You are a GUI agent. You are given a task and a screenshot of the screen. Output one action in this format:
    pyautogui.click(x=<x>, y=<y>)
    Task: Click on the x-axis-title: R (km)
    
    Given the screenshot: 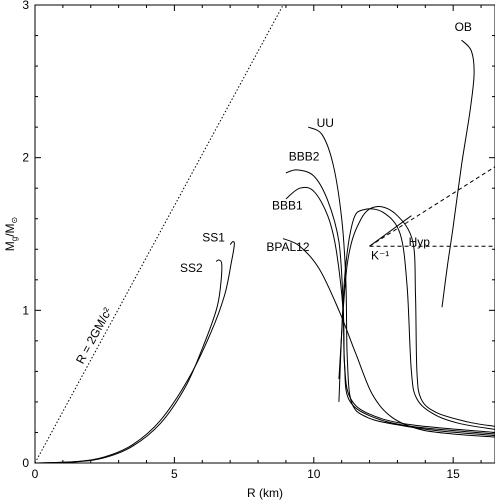 What is the action you would take?
    pyautogui.click(x=265, y=493)
    